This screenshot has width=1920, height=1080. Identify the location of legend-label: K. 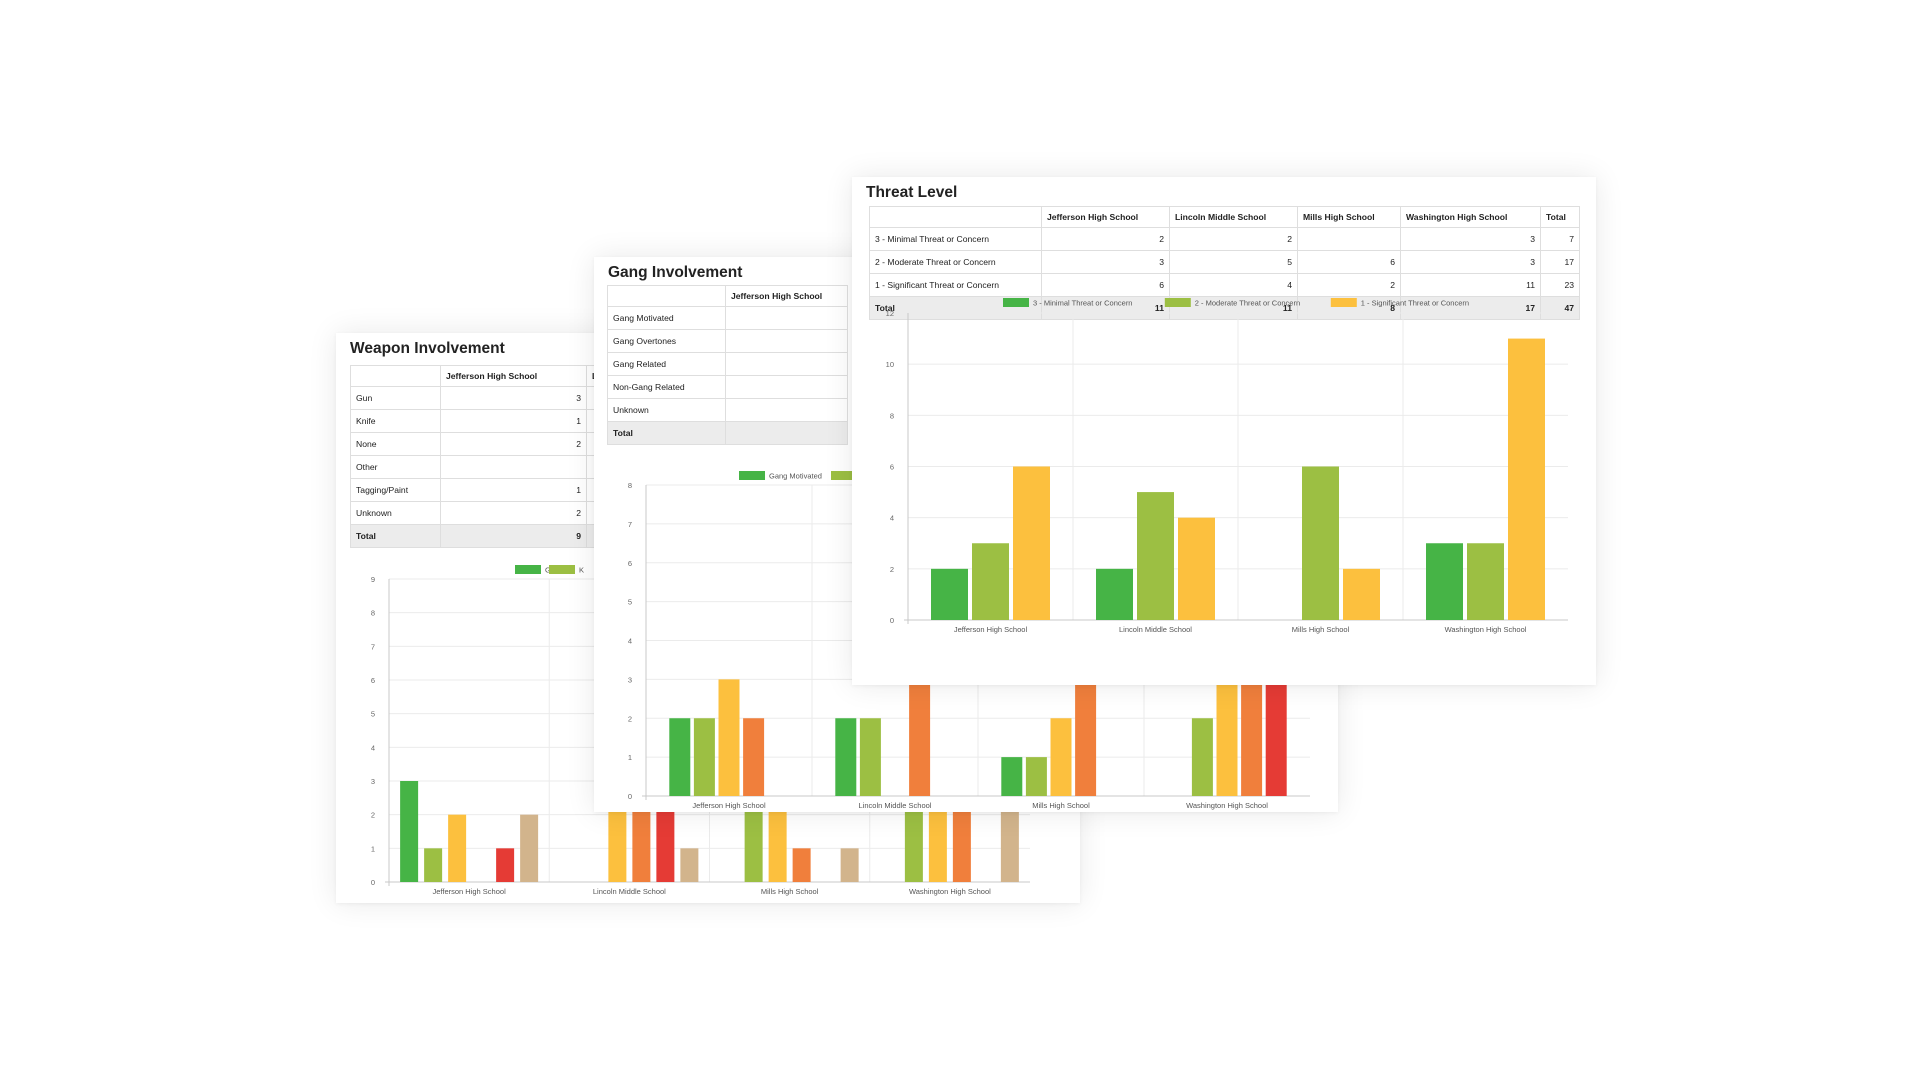
(581, 570).